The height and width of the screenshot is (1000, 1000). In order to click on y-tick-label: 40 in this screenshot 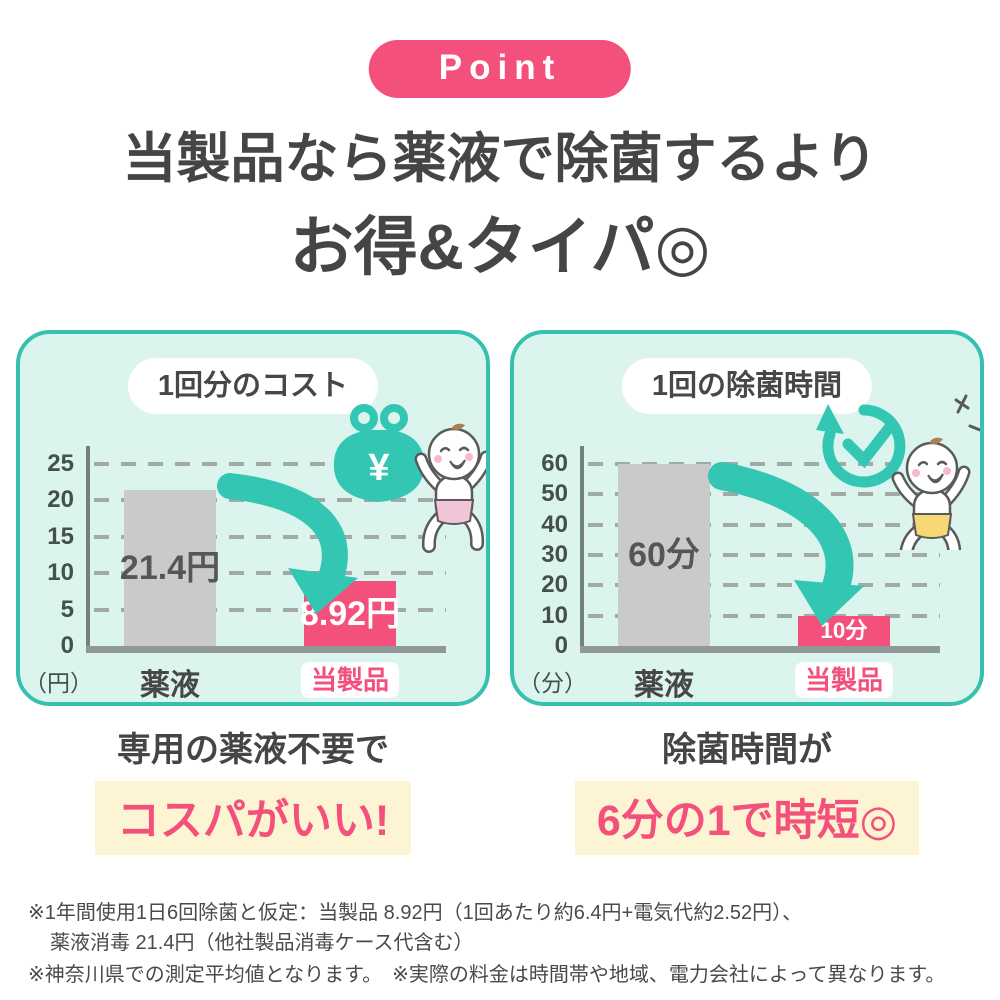, I will do `click(554, 524)`.